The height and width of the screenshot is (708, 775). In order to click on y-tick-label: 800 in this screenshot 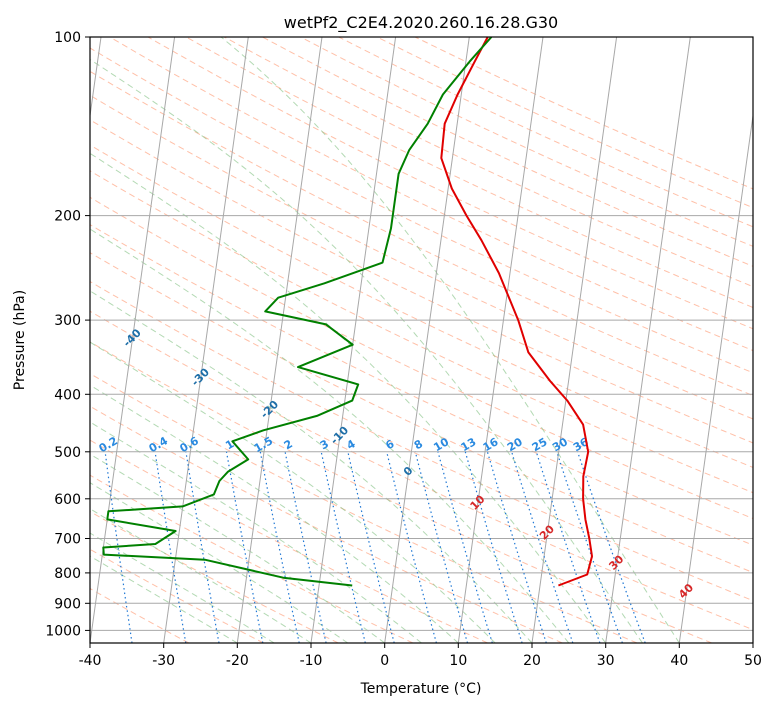, I will do `click(67, 574)`.